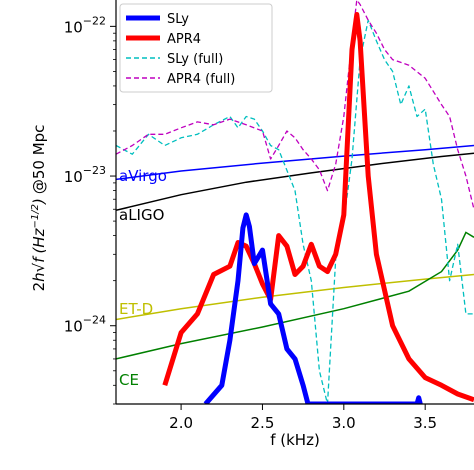  Describe the element at coordinates (184, 39) in the screenshot. I see `legend-label-apr4: APR4` at that location.